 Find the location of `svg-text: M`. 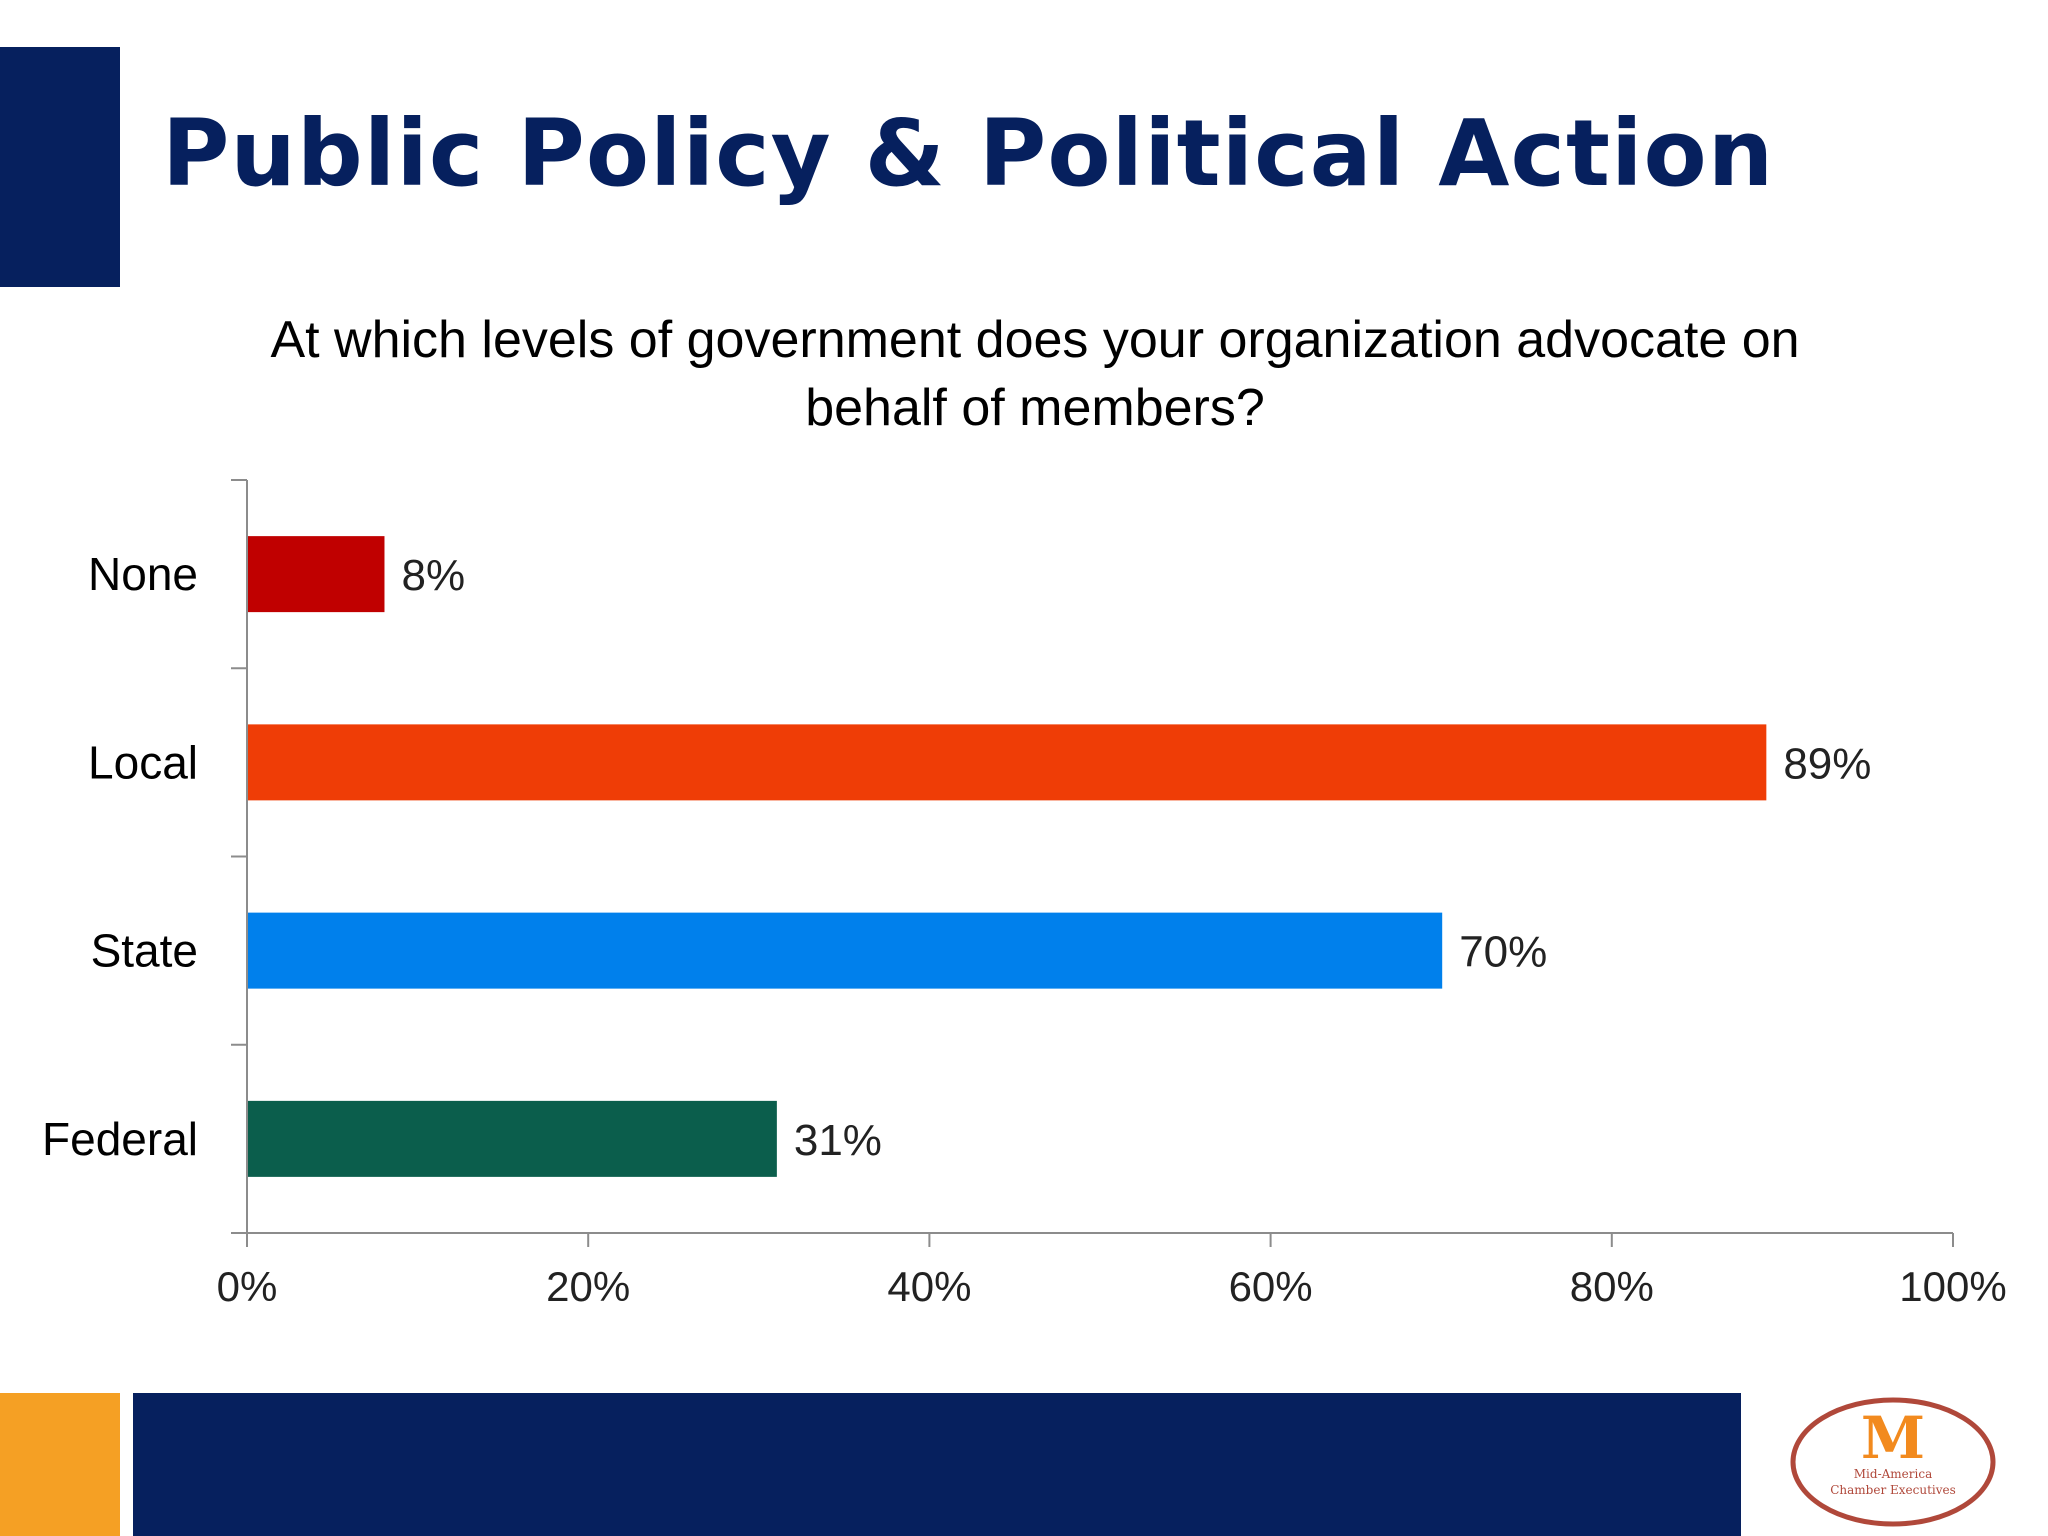

svg-text: M is located at coordinates (1893, 1438).